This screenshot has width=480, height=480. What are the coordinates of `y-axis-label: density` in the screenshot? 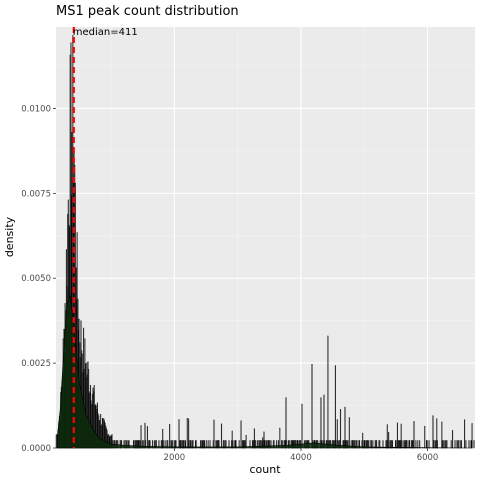 It's located at (9, 236).